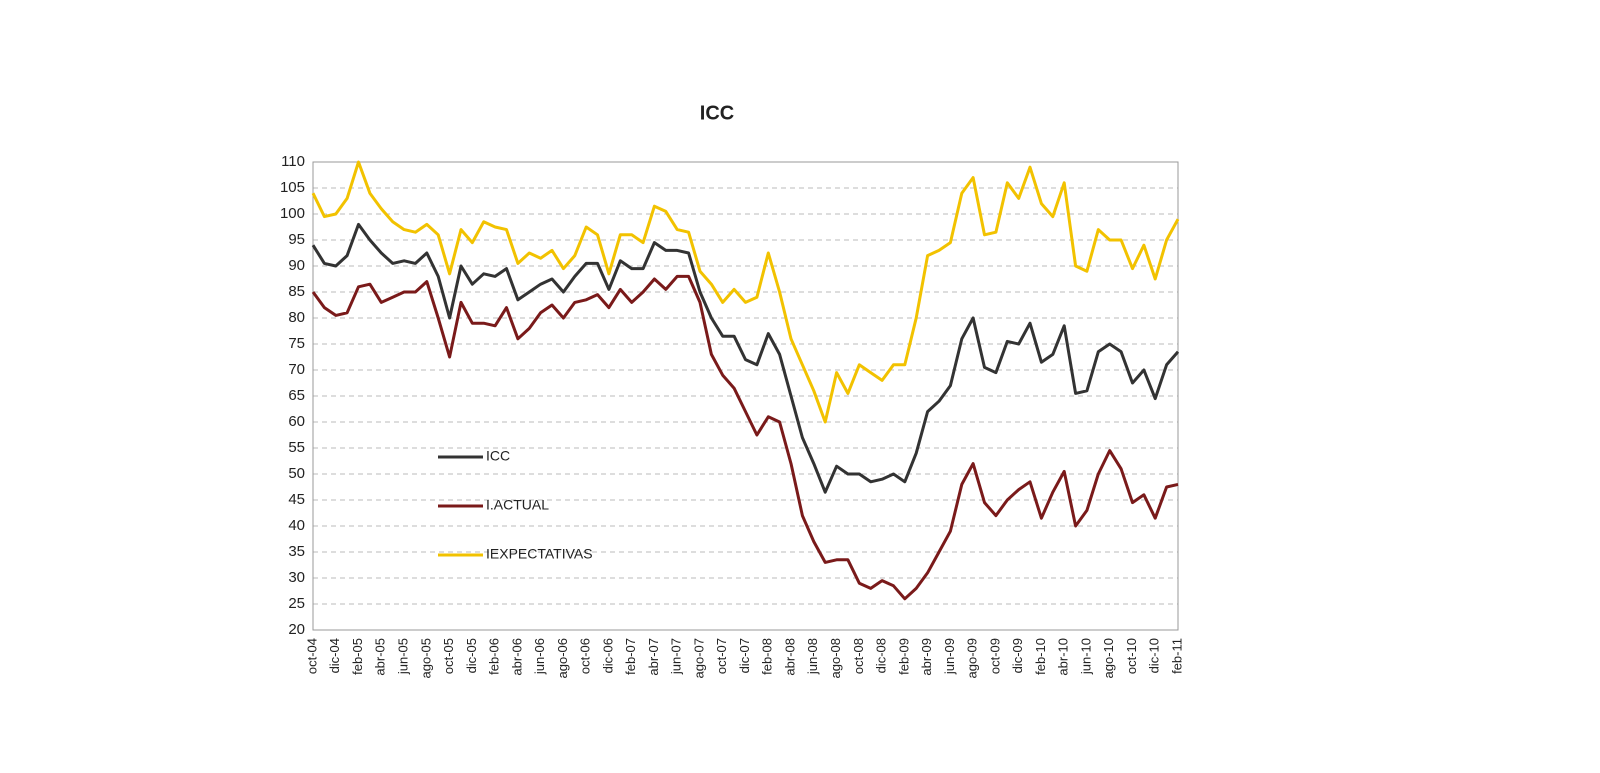 This screenshot has width=1600, height=773. I want to click on y-tick-label: 40, so click(296, 525).